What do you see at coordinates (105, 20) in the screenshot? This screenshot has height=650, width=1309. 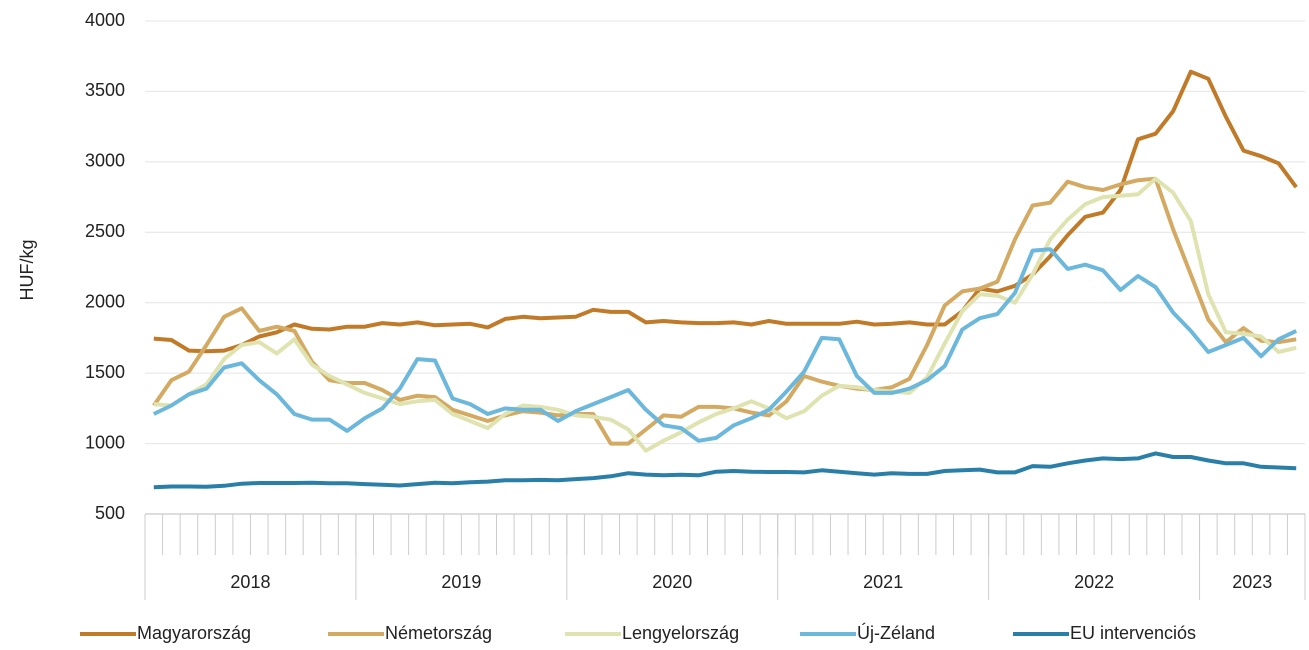 I see `y-tick-label: 4000` at bounding box center [105, 20].